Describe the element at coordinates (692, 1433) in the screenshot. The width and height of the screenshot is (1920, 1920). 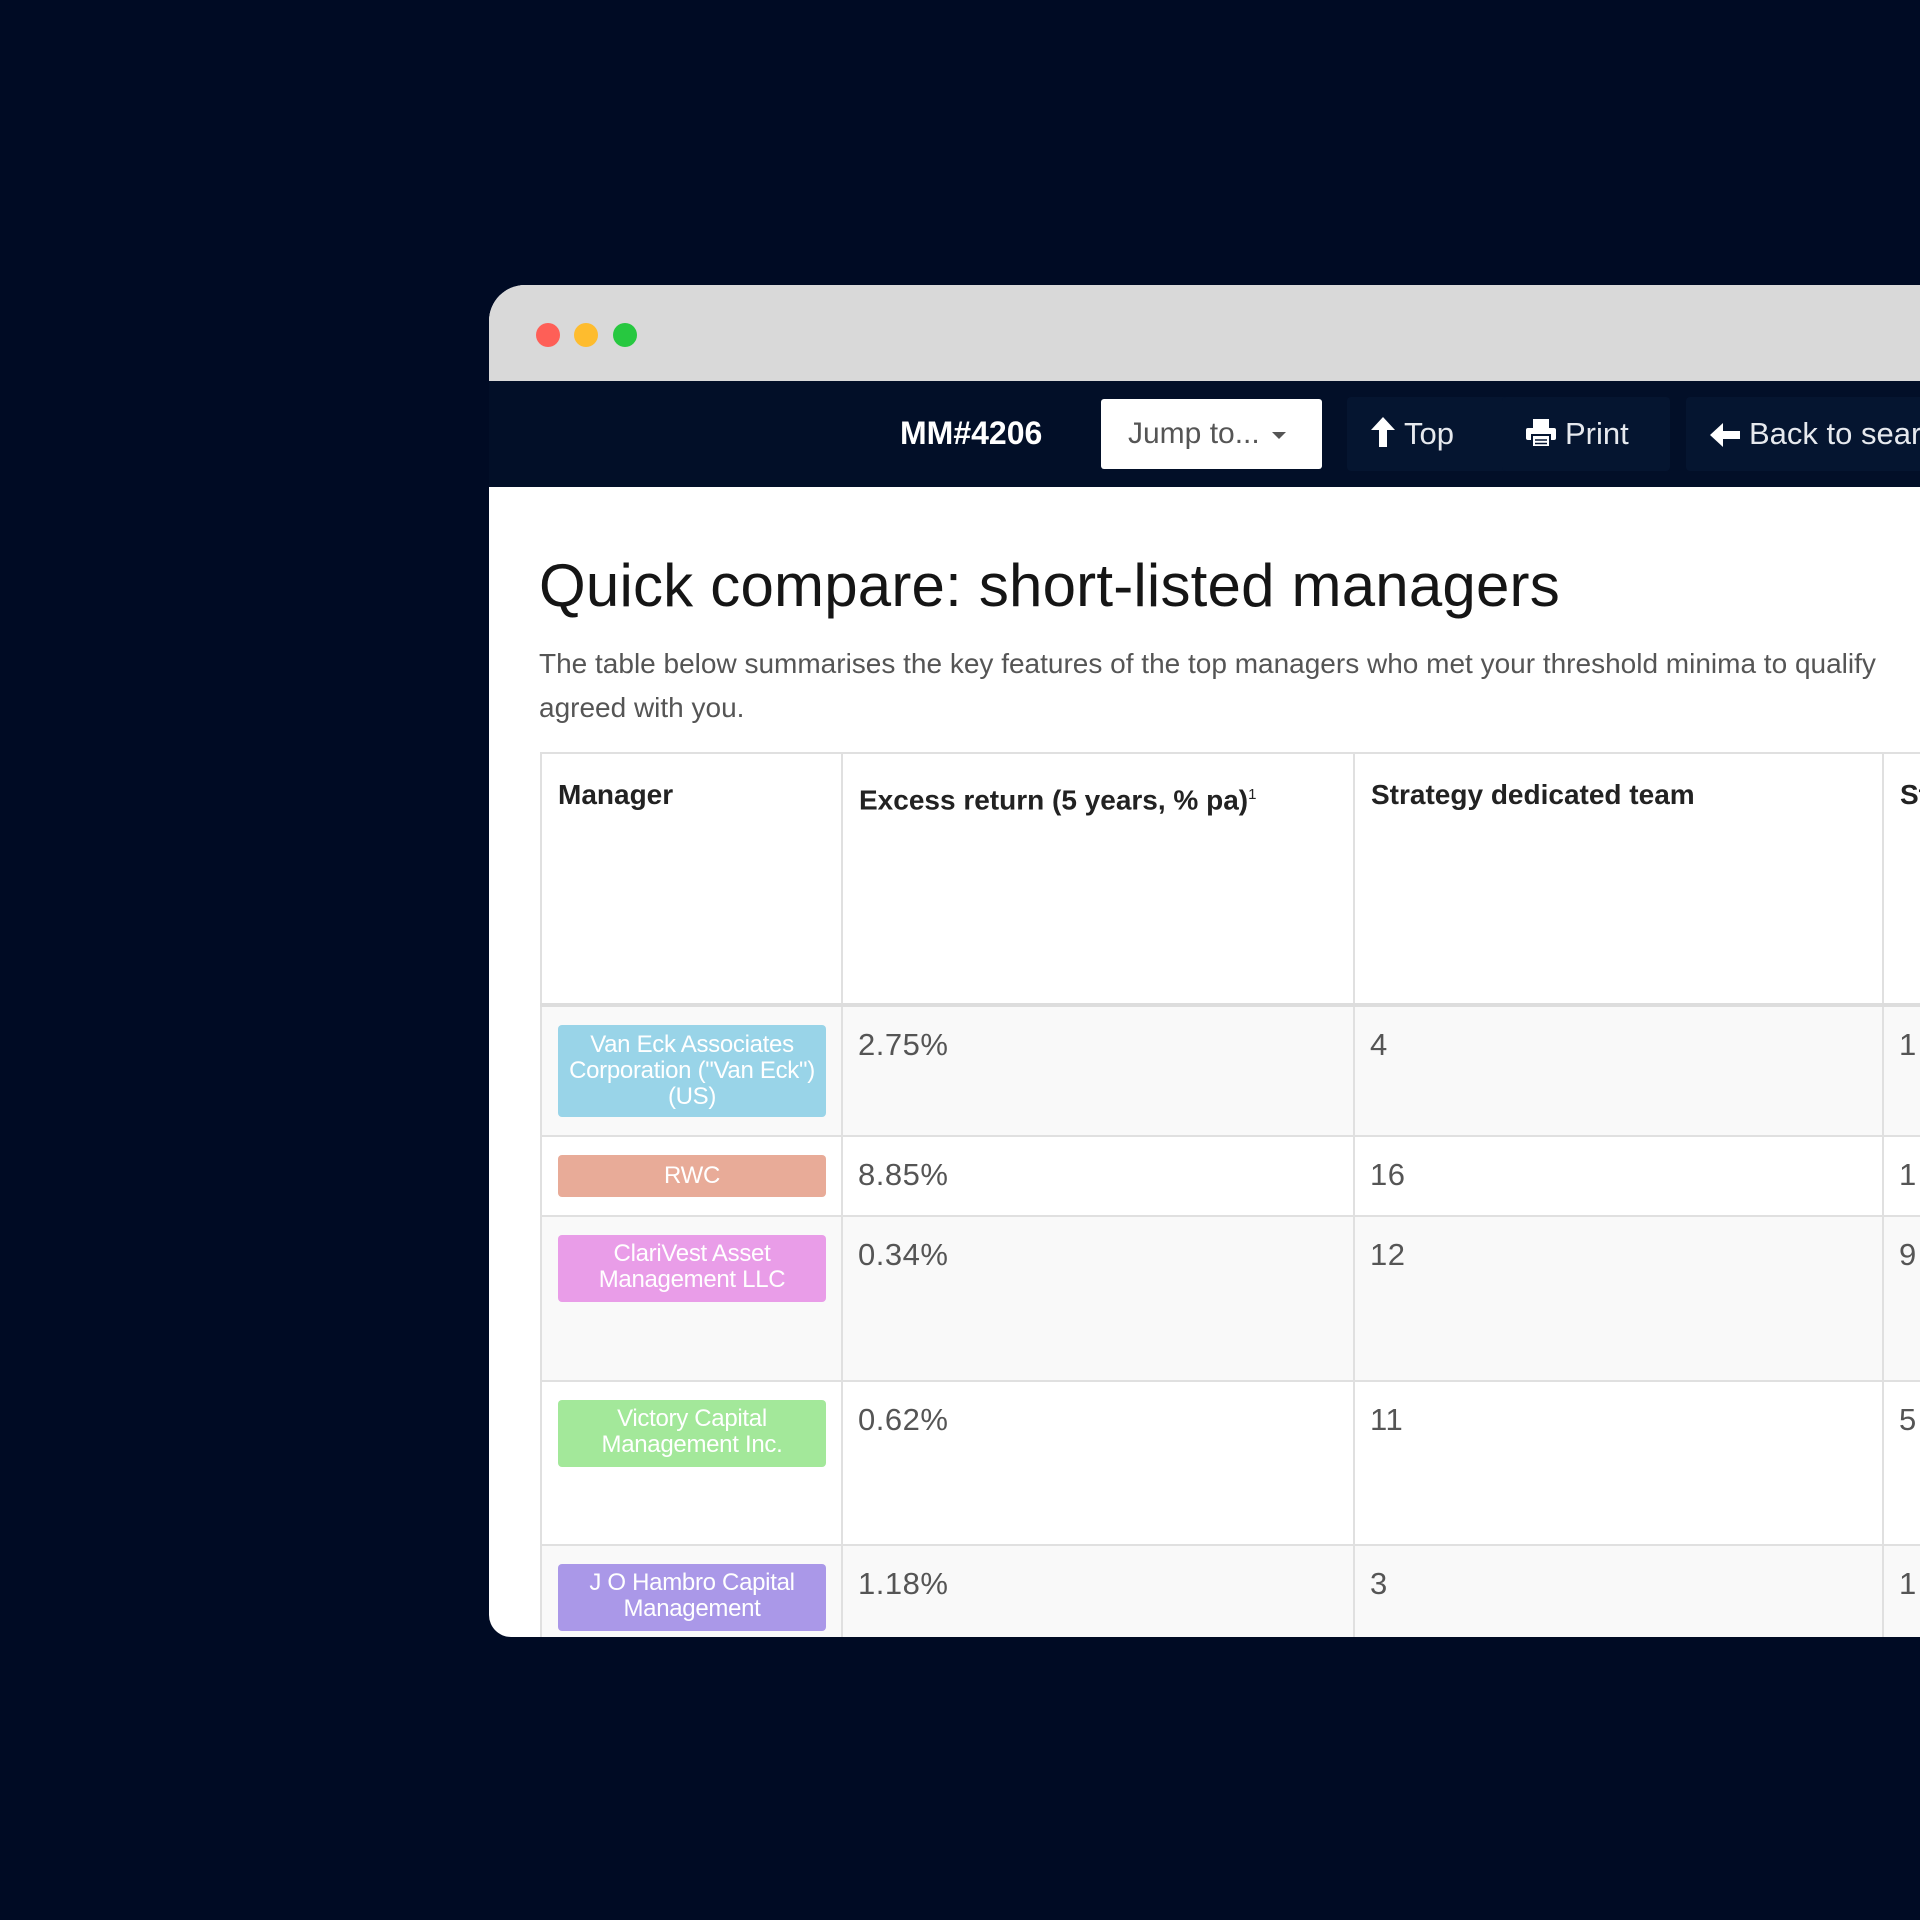
I see `manager-badge: Victory Capital Management Inc.` at that location.